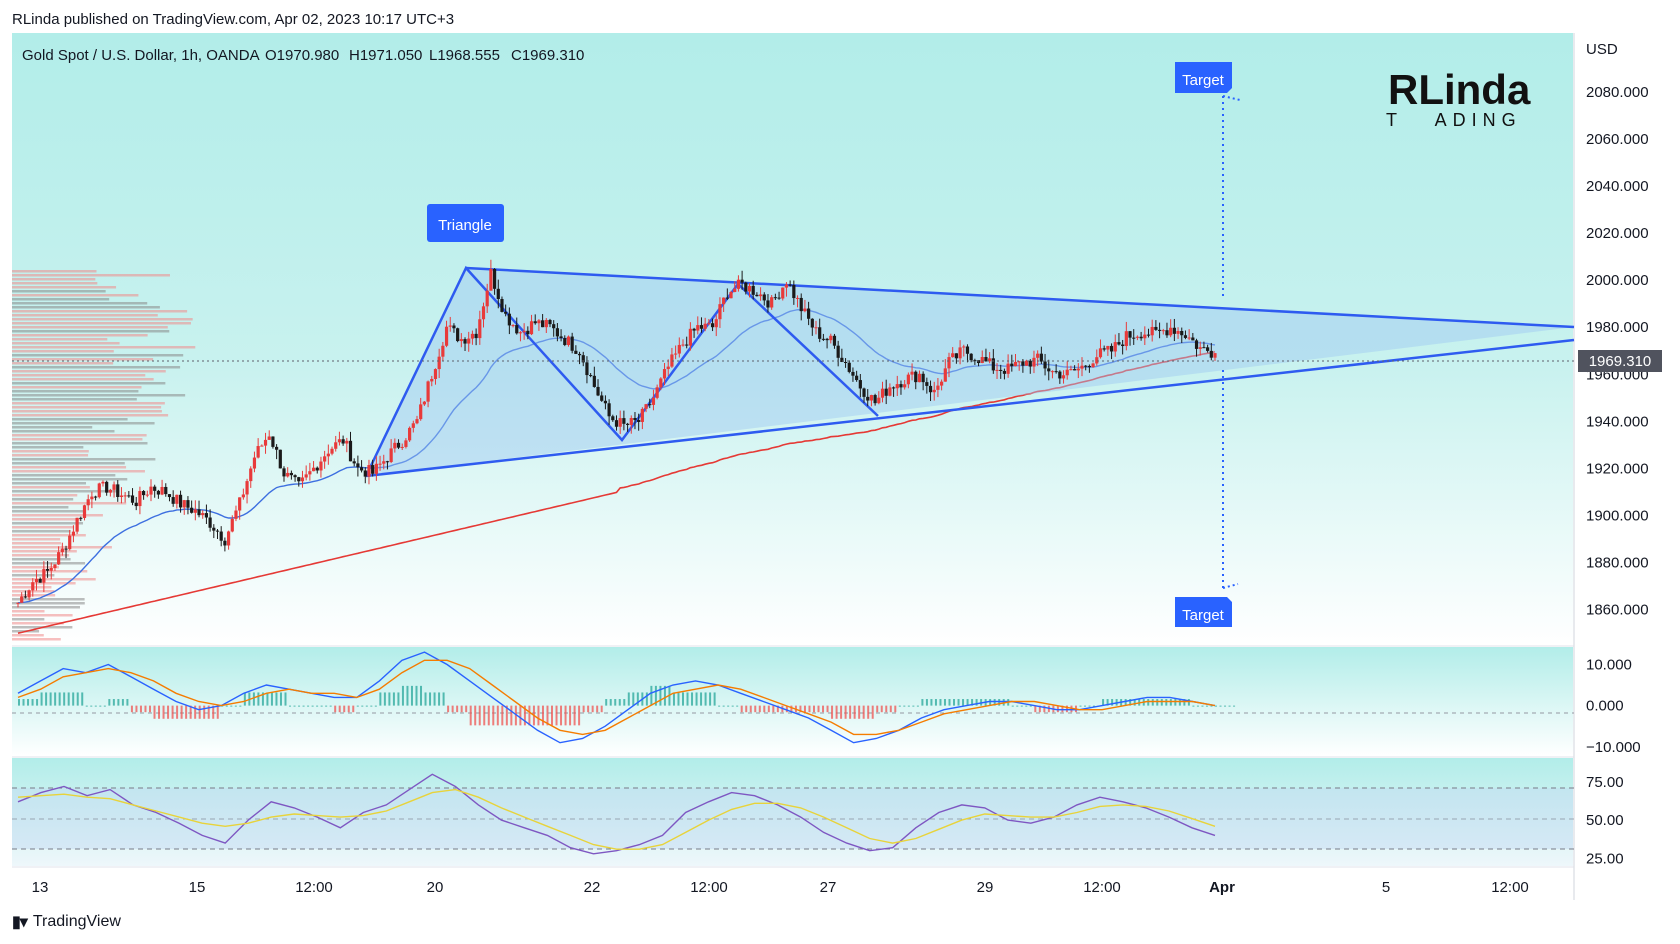  What do you see at coordinates (141, 55) in the screenshot?
I see `symbol-name: Gold Spot / U.S. Dollar, 1h, OANDA` at bounding box center [141, 55].